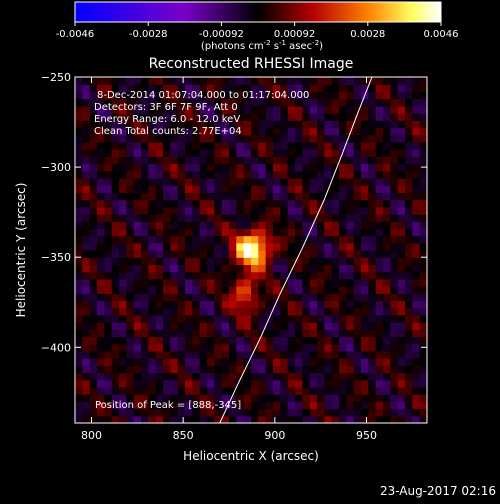  What do you see at coordinates (56, 257) in the screenshot?
I see `y-tick-label: −350` at bounding box center [56, 257].